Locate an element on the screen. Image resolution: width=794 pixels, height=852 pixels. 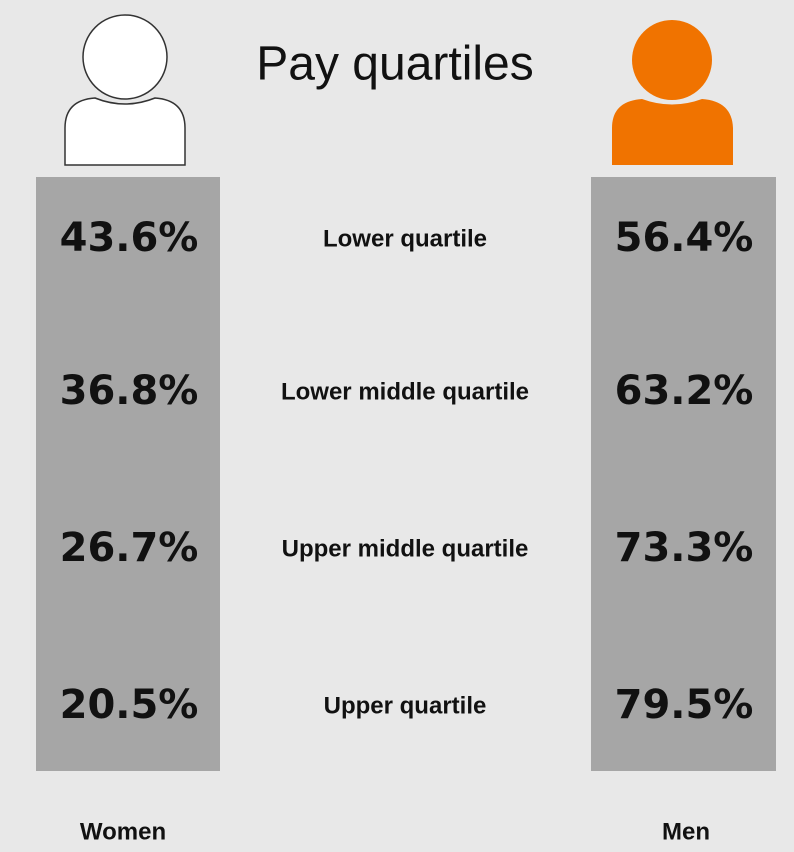
women-value: 43.6% is located at coordinates (129, 238).